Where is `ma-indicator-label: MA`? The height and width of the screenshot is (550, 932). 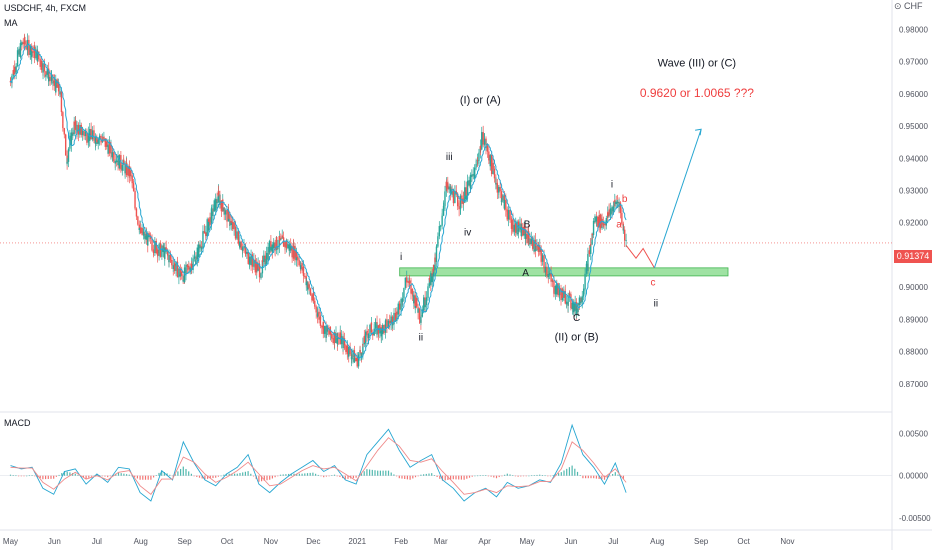 ma-indicator-label: MA is located at coordinates (11, 23).